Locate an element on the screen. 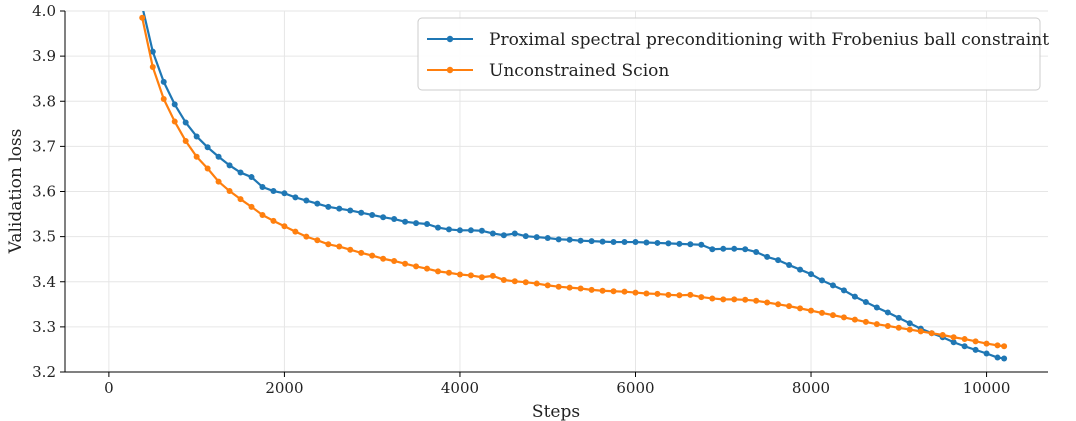  y-tick-label: 3.3 is located at coordinates (44, 327).